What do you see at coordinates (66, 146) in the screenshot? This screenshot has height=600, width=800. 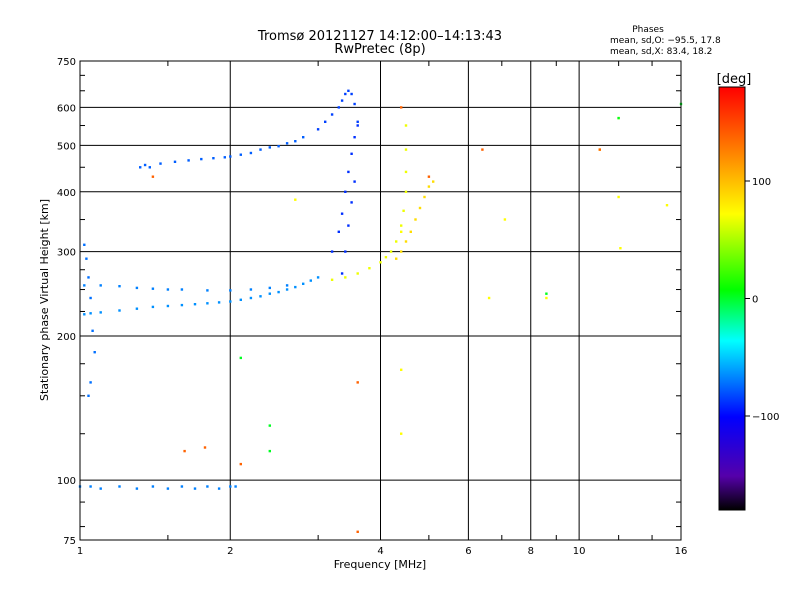 I see `y-tick-label: 500` at bounding box center [66, 146].